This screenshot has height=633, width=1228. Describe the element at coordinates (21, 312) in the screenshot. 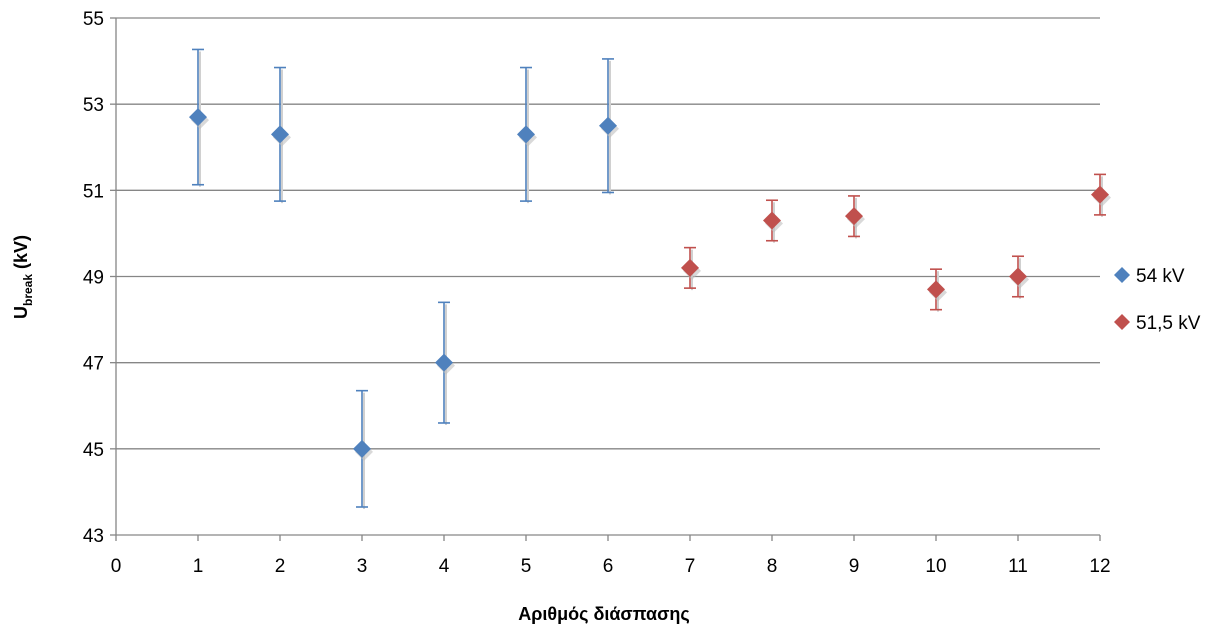

I see `y-axis-title-main: U` at that location.